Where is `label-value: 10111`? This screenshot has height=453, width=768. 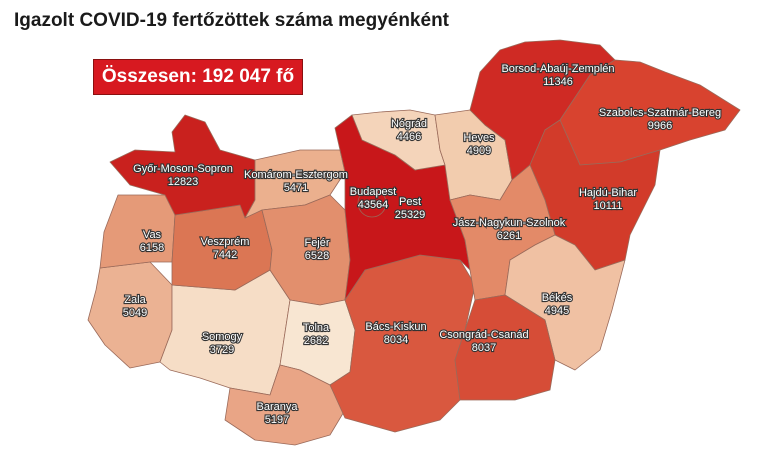 label-value: 10111 is located at coordinates (608, 206).